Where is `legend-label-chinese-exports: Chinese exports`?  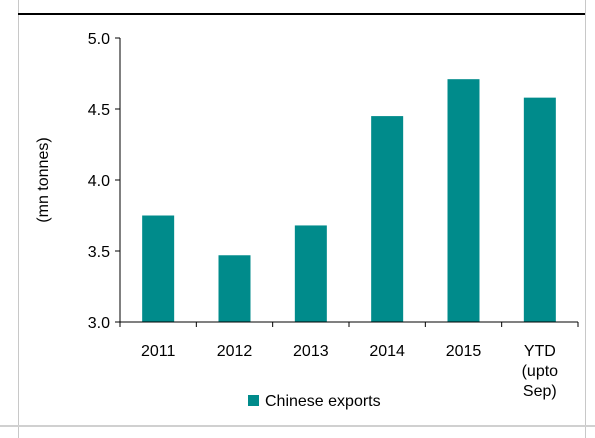
legend-label-chinese-exports: Chinese exports is located at coordinates (323, 401).